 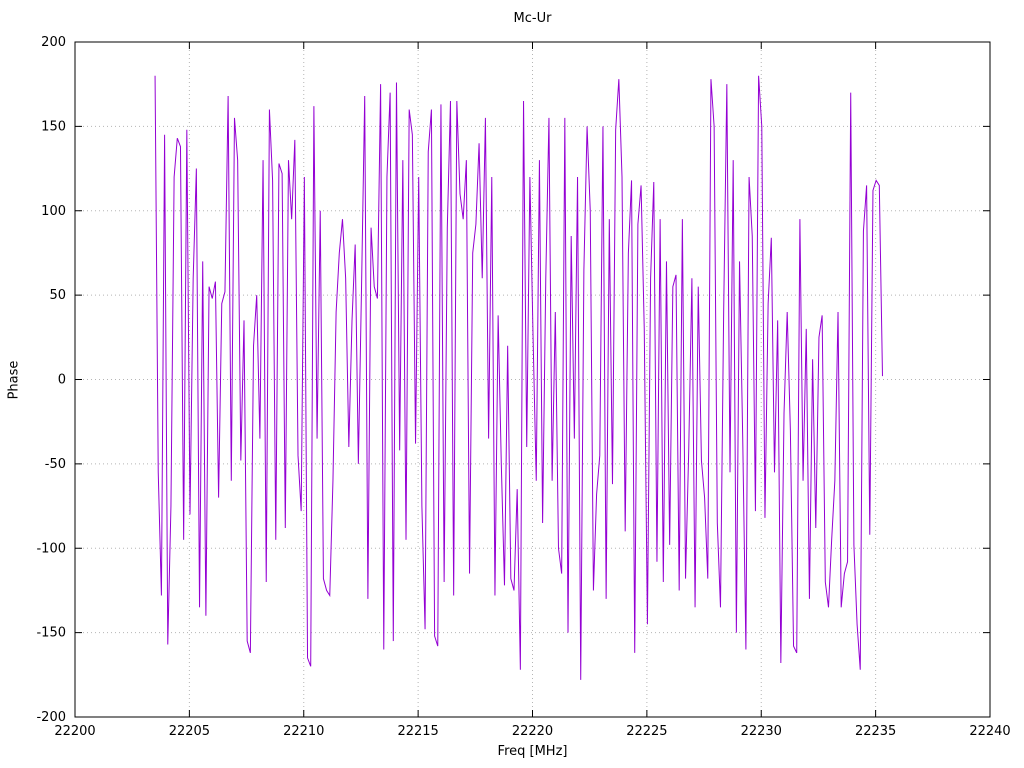 I want to click on x-tick-label: 22220, so click(x=532, y=731).